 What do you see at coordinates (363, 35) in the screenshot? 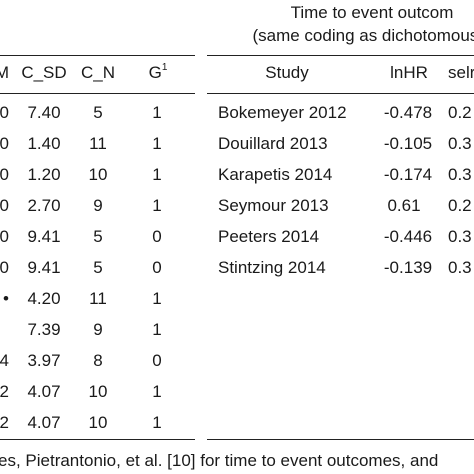
I see `time-to-event-title-line2: (same coding as dichotomous c` at bounding box center [363, 35].